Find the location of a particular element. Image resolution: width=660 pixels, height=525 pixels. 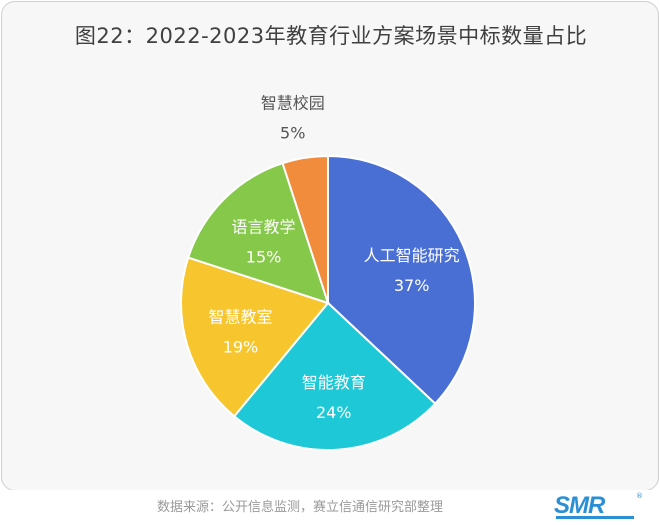

data-source-note: 数据来源：公开信息监测，赛立信通信研究部整理 is located at coordinates (299, 507).